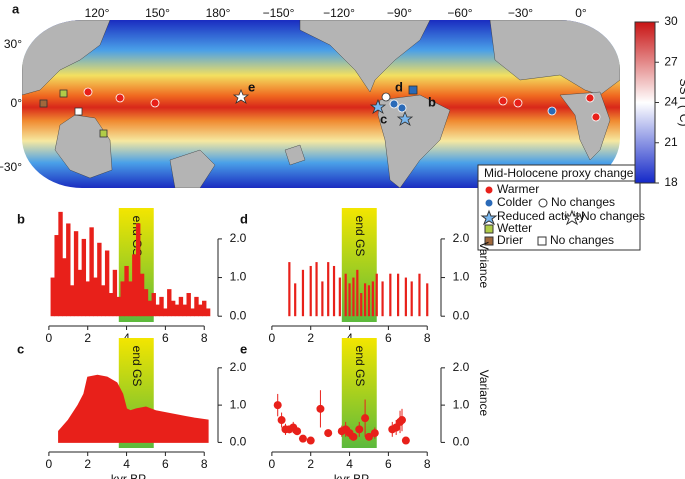 The image size is (685, 479). I want to click on panel-label: c, so click(20, 348).